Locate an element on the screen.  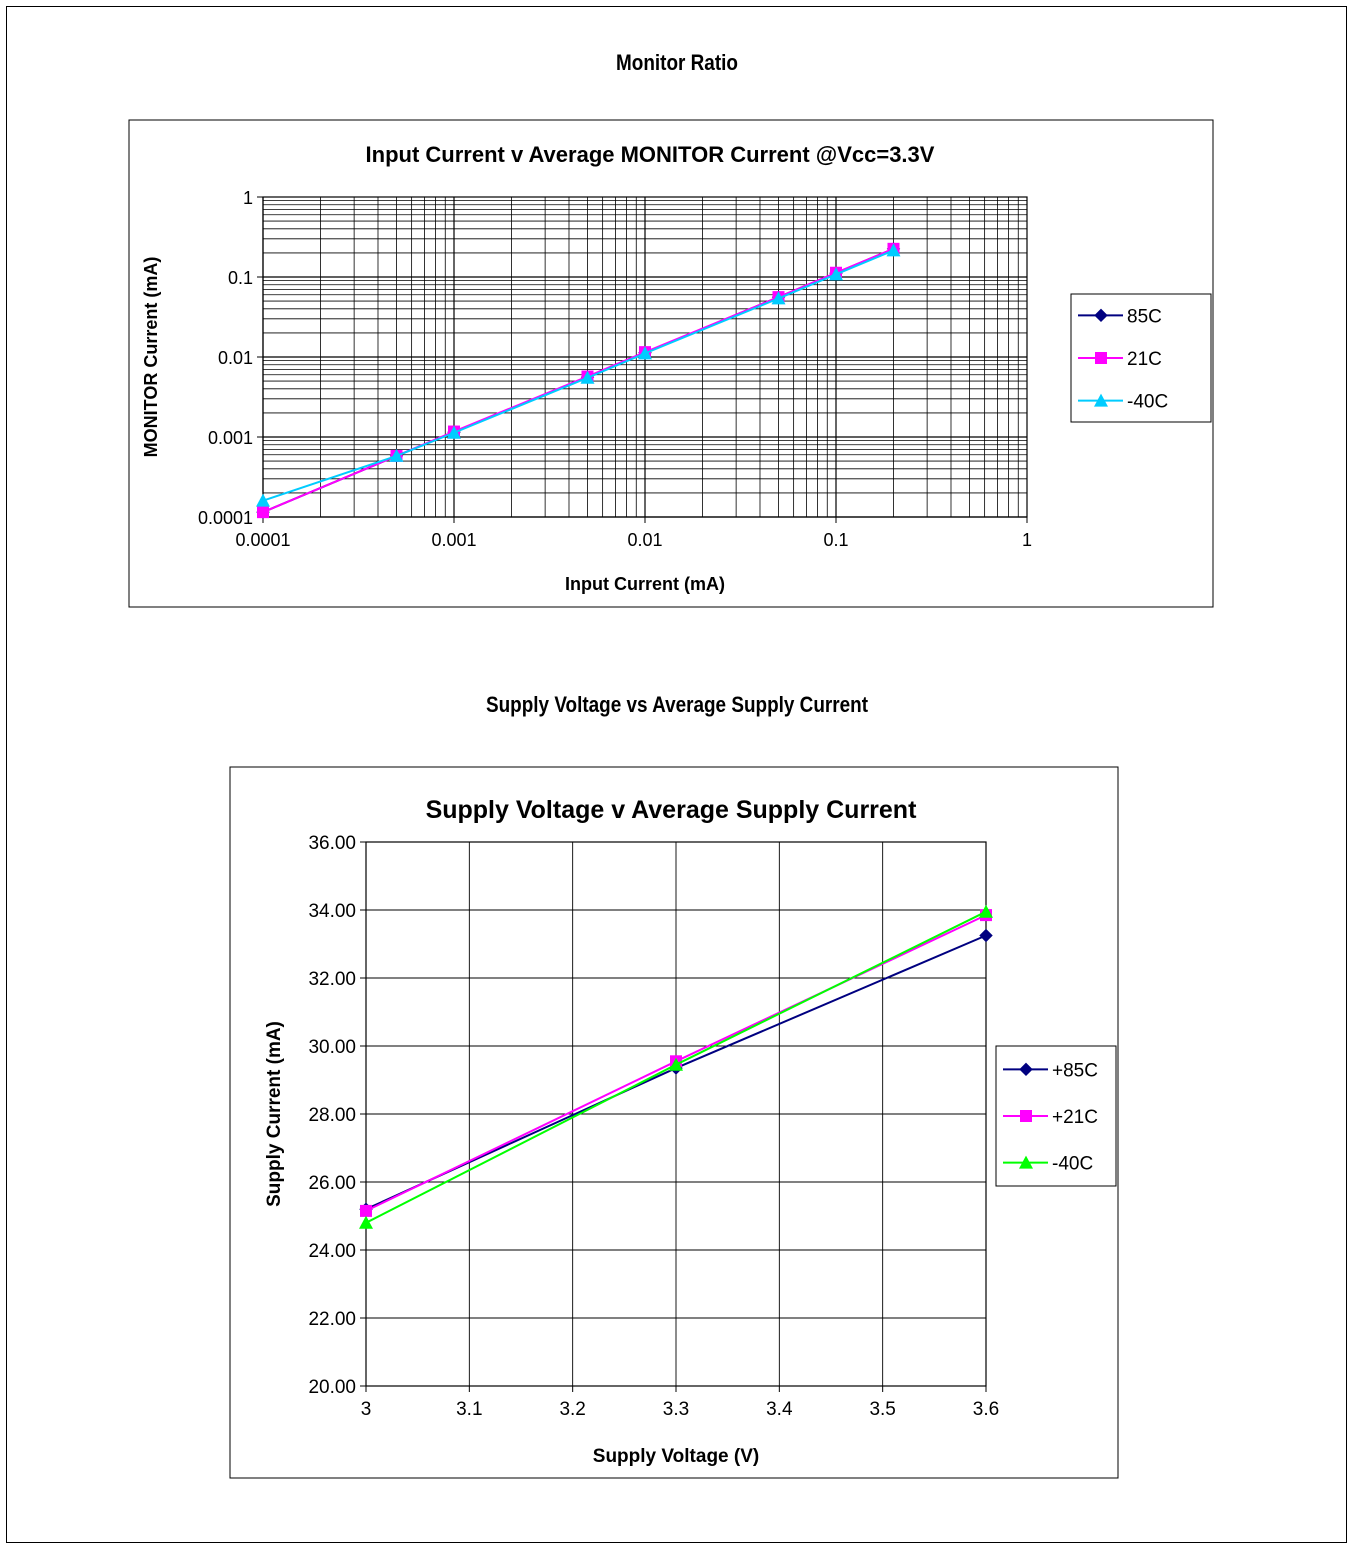
y-tick-label: 0.01 is located at coordinates (235, 358).